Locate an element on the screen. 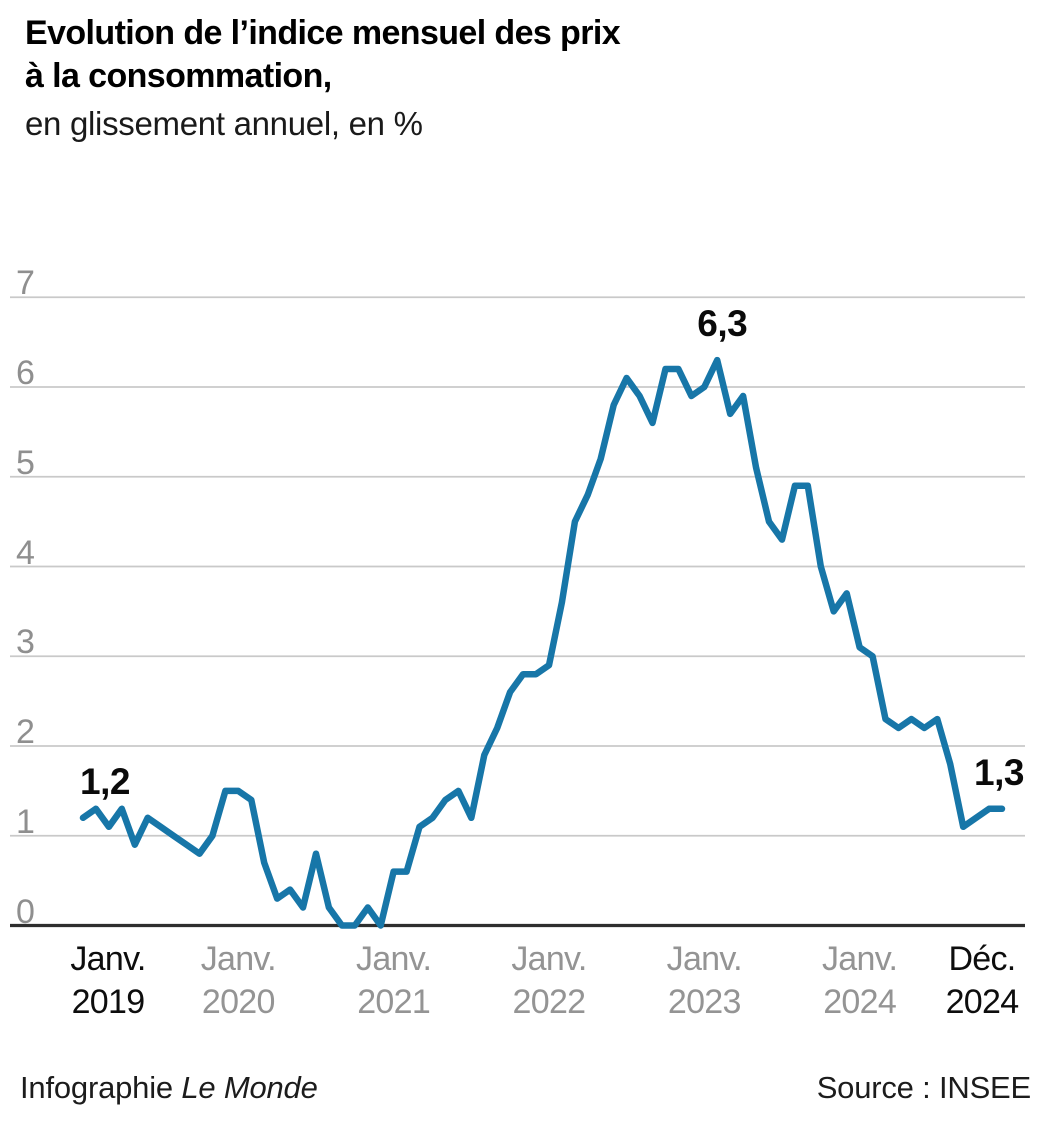 This screenshot has width=1050, height=1125. x-tick-label: Janv. 2019 is located at coordinates (108, 980).